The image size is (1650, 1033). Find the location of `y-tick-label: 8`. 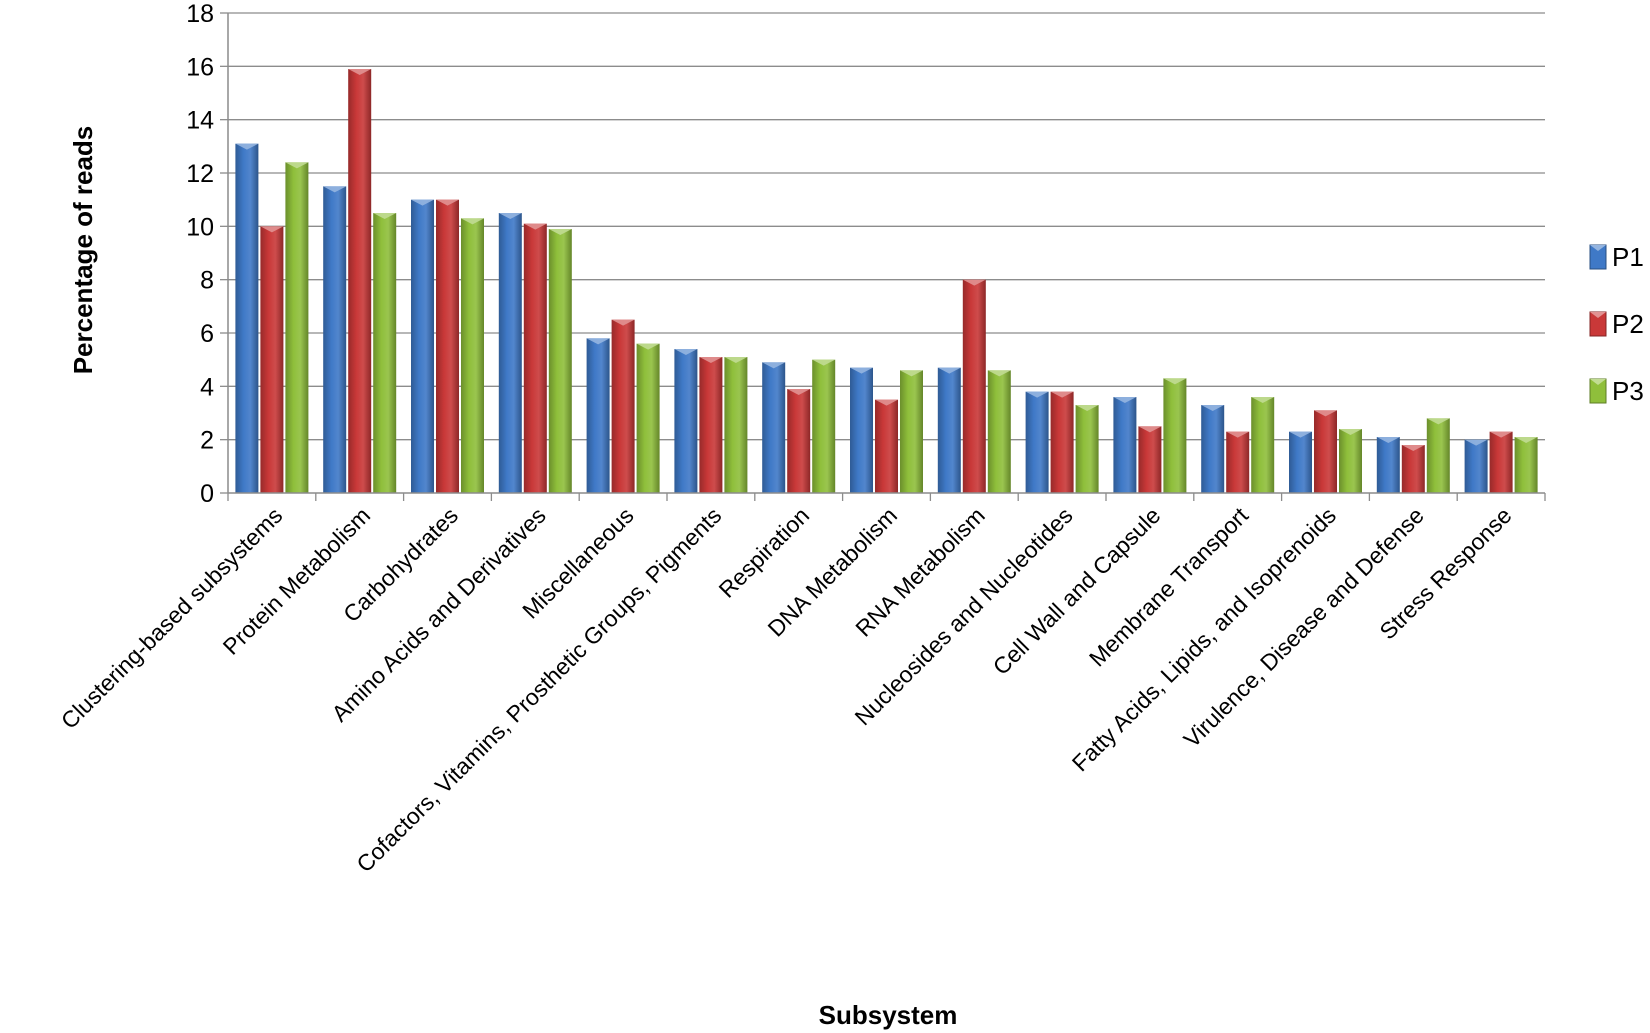

y-tick-label: 8 is located at coordinates (207, 281).